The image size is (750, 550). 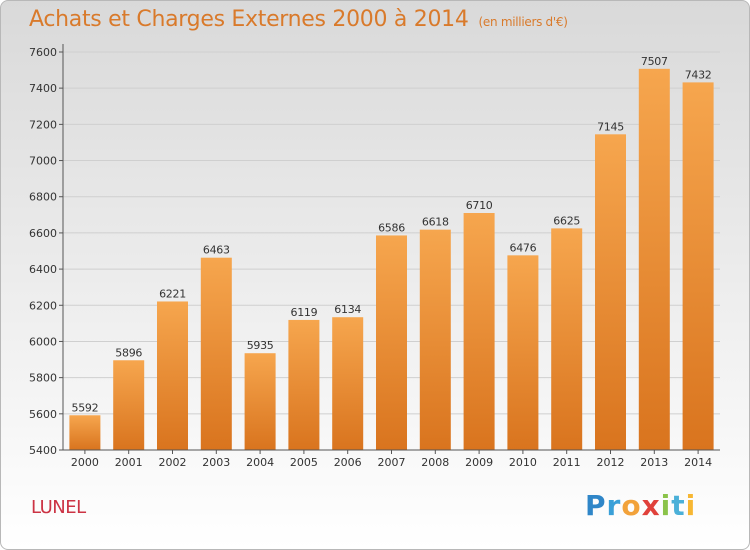 I want to click on proxiti-logo: Proxiti, so click(x=641, y=505).